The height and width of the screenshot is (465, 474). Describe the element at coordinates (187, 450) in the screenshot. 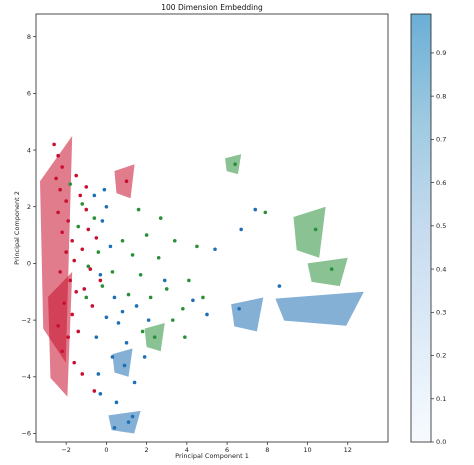

I see `x-tick-label-3: 4` at that location.